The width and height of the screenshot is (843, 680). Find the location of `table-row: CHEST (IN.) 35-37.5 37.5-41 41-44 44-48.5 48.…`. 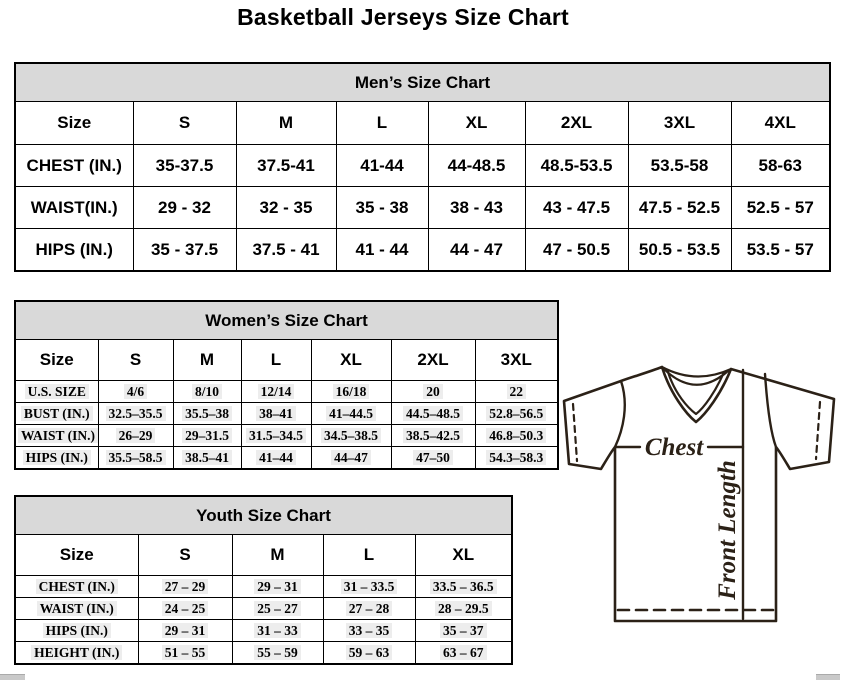

table-row: CHEST (IN.) 35-37.5 37.5-41 41-44 44-48.5 48.… is located at coordinates (422, 165).